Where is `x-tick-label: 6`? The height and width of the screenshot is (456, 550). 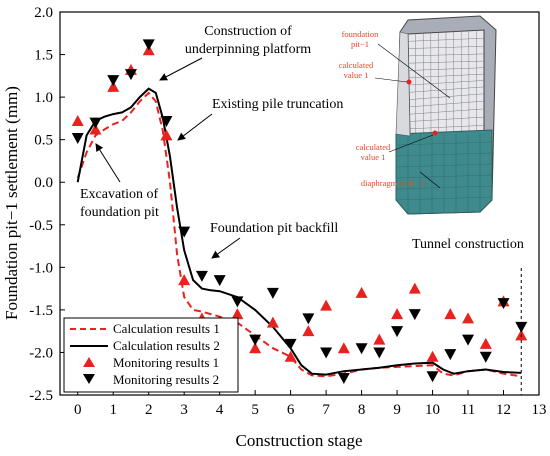
x-tick-label: 6 is located at coordinates (291, 410).